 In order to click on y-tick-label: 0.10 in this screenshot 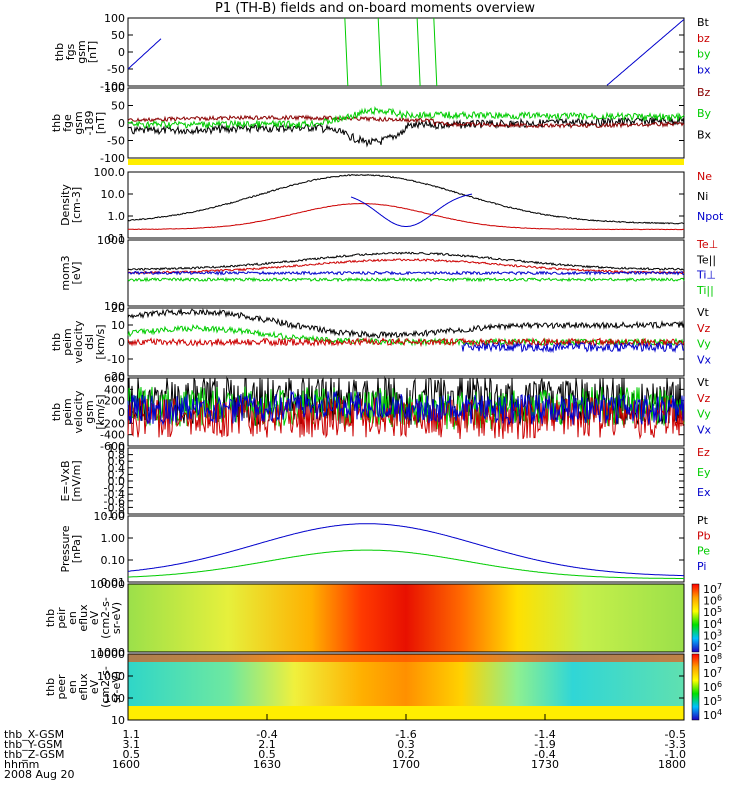, I will do `click(113, 560)`.